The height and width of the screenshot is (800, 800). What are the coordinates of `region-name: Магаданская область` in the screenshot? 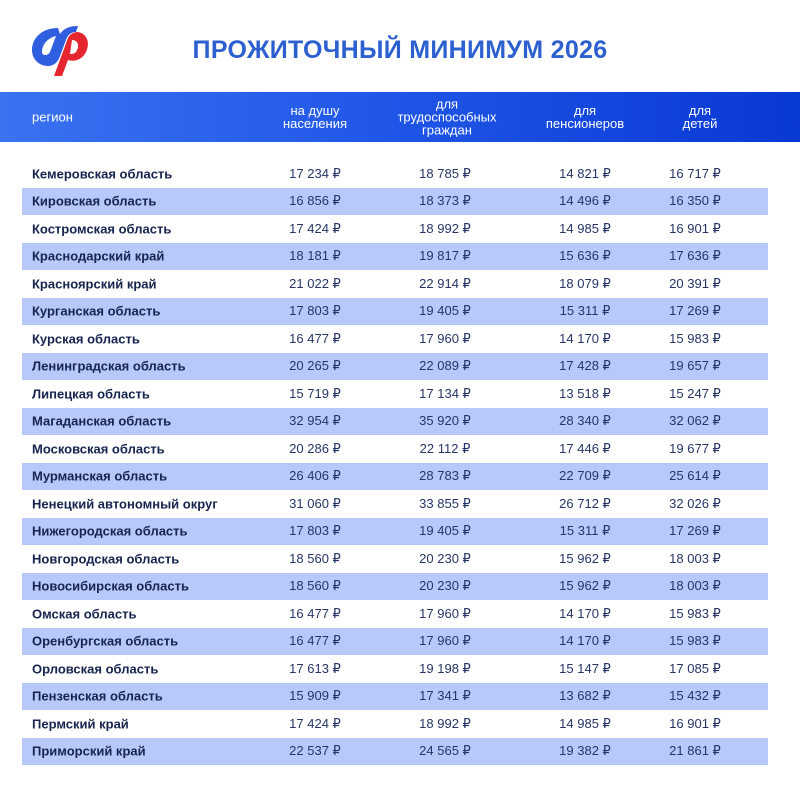 It's located at (102, 421).